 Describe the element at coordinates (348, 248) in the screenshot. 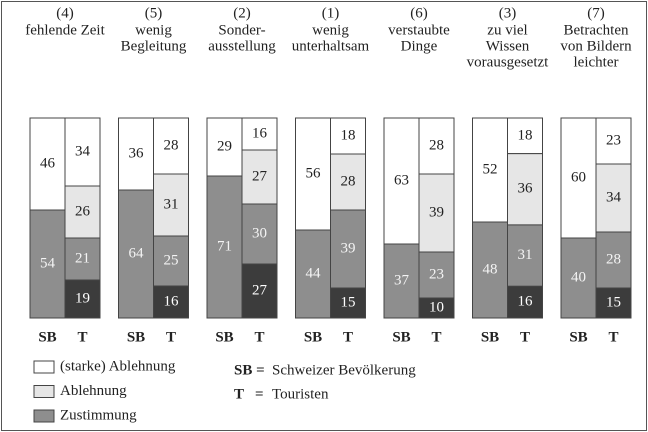

I see `segment-label: 39` at that location.